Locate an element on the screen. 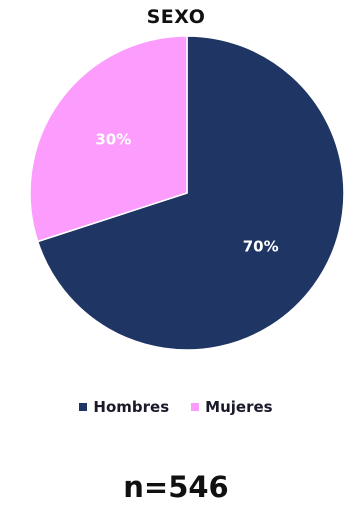  data-label-mujeres: 30% is located at coordinates (113, 139).